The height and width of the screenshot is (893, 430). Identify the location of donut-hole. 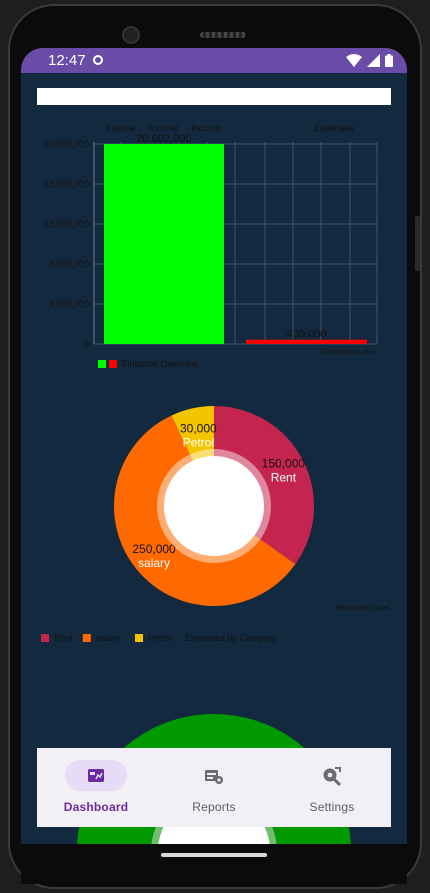
(214, 506).